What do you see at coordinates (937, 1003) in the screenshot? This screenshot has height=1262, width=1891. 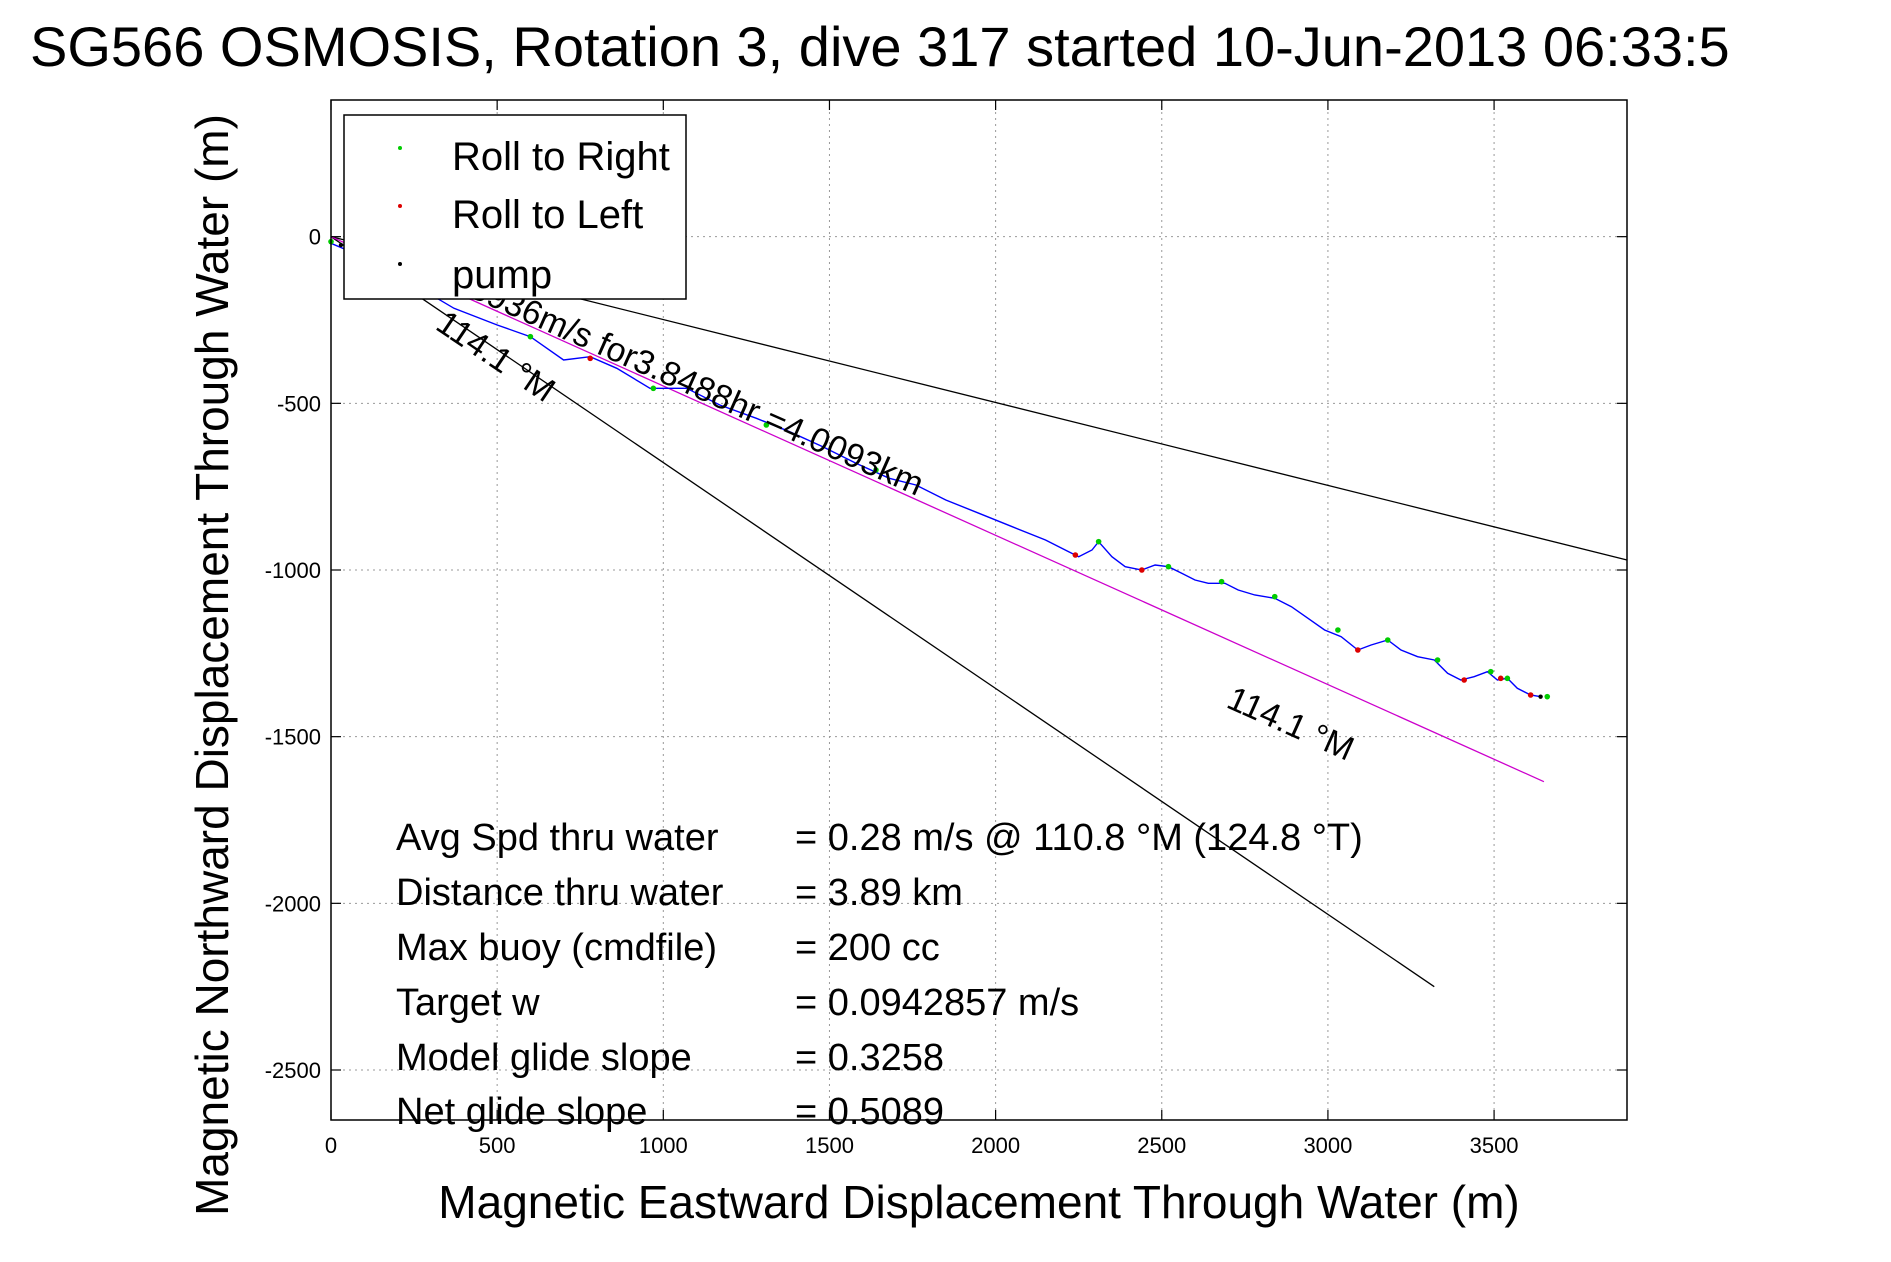 I see `stat-value: = 0.0942857 m/s` at bounding box center [937, 1003].